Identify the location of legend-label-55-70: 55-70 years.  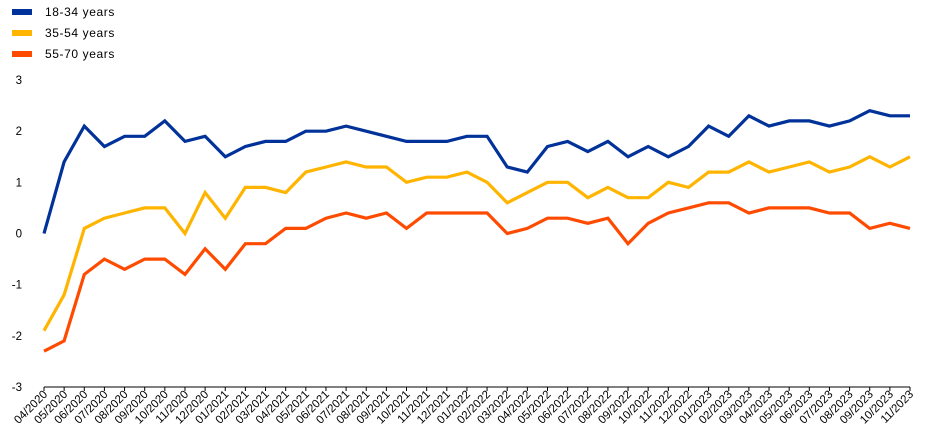
(80, 53).